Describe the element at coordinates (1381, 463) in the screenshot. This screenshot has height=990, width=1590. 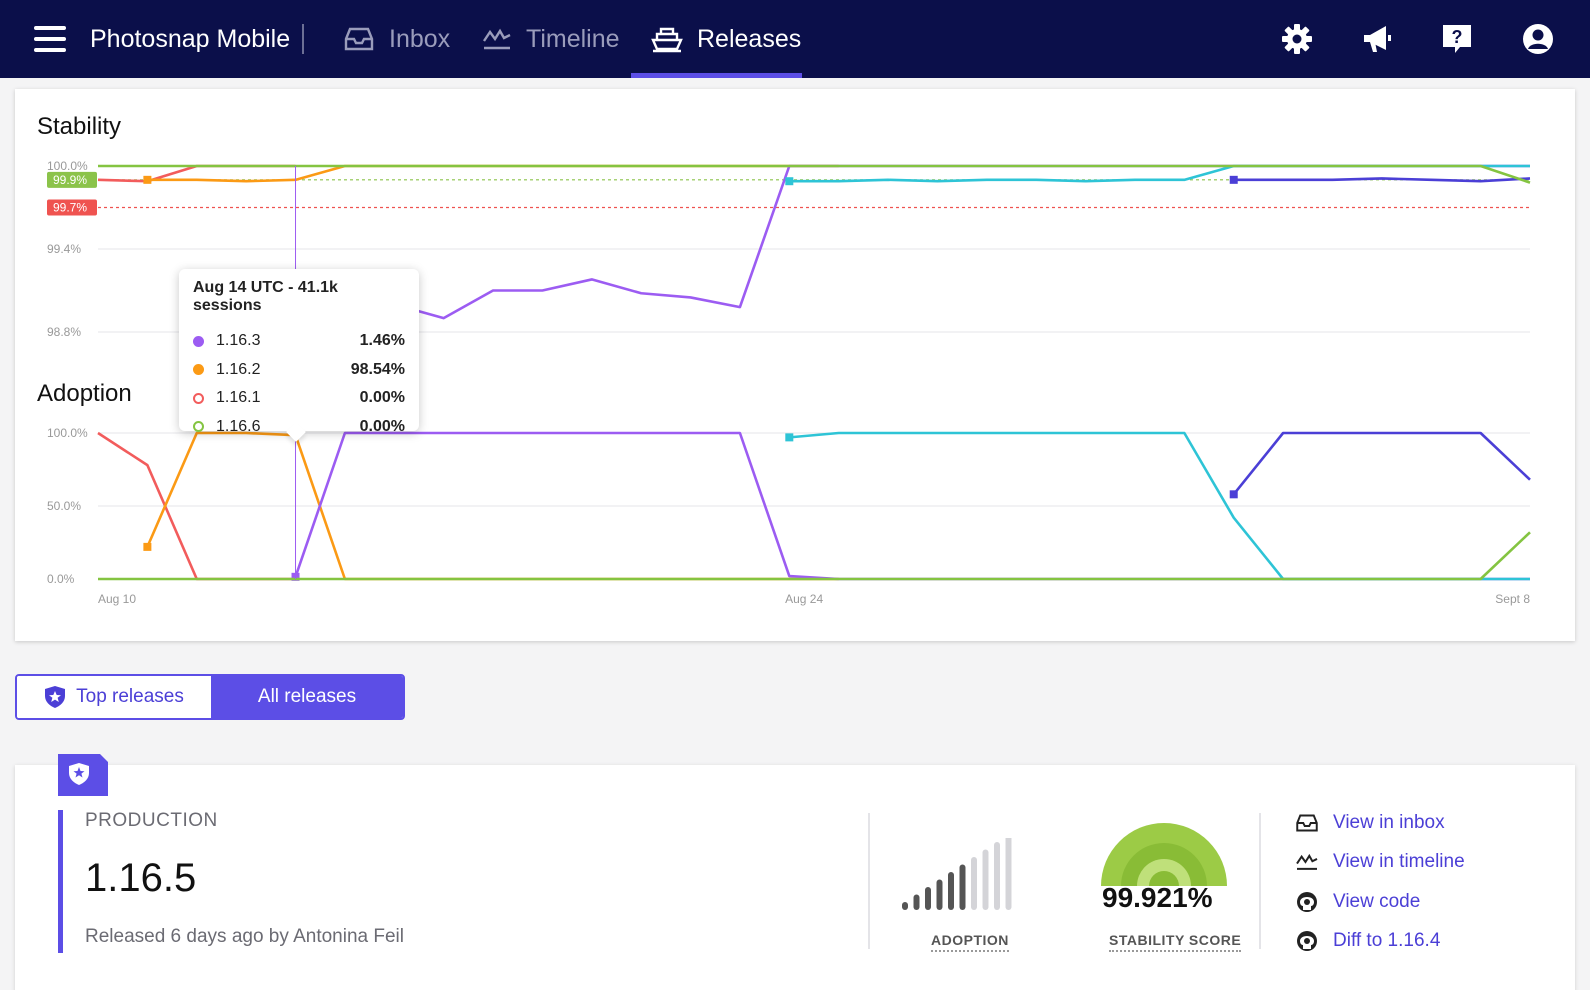
I see `adoption-series-1.16.5` at that location.